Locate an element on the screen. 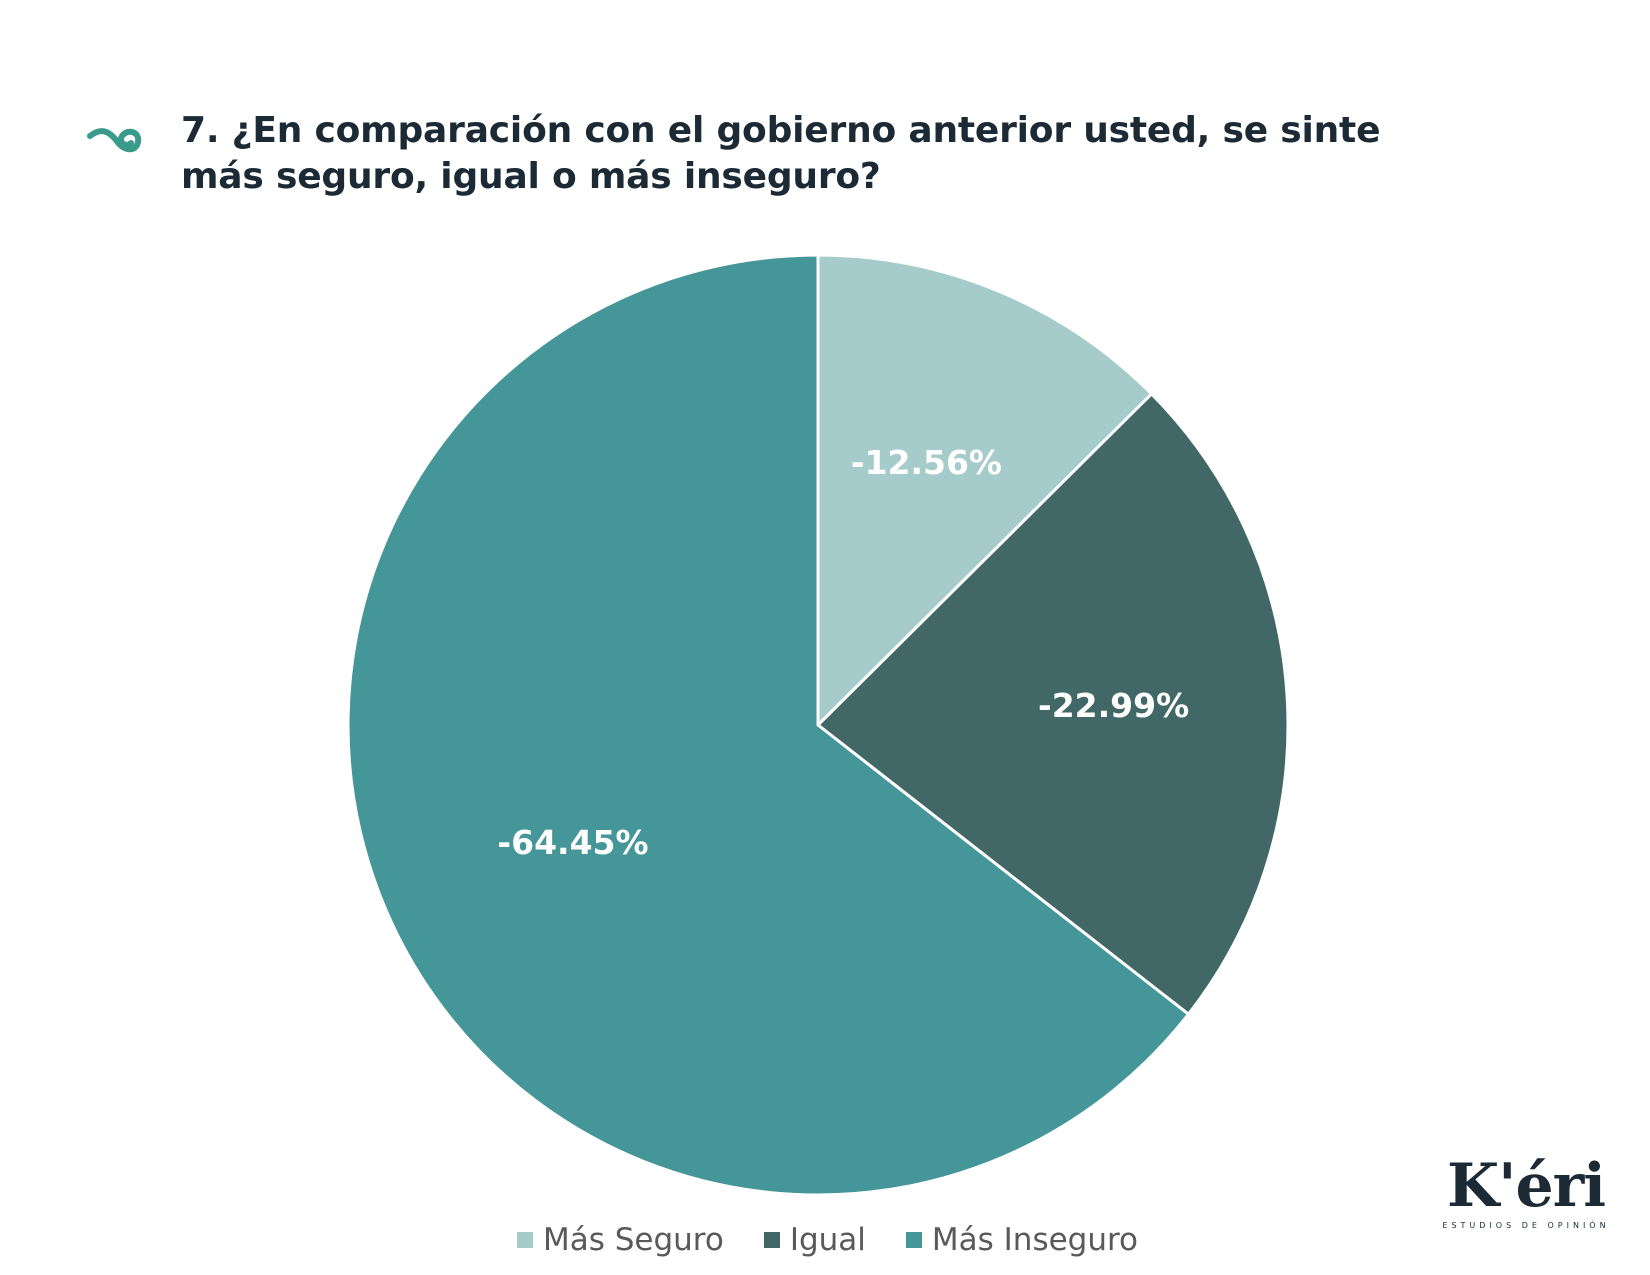 The width and height of the screenshot is (1650, 1275). legend-label: Igual is located at coordinates (827, 1240).